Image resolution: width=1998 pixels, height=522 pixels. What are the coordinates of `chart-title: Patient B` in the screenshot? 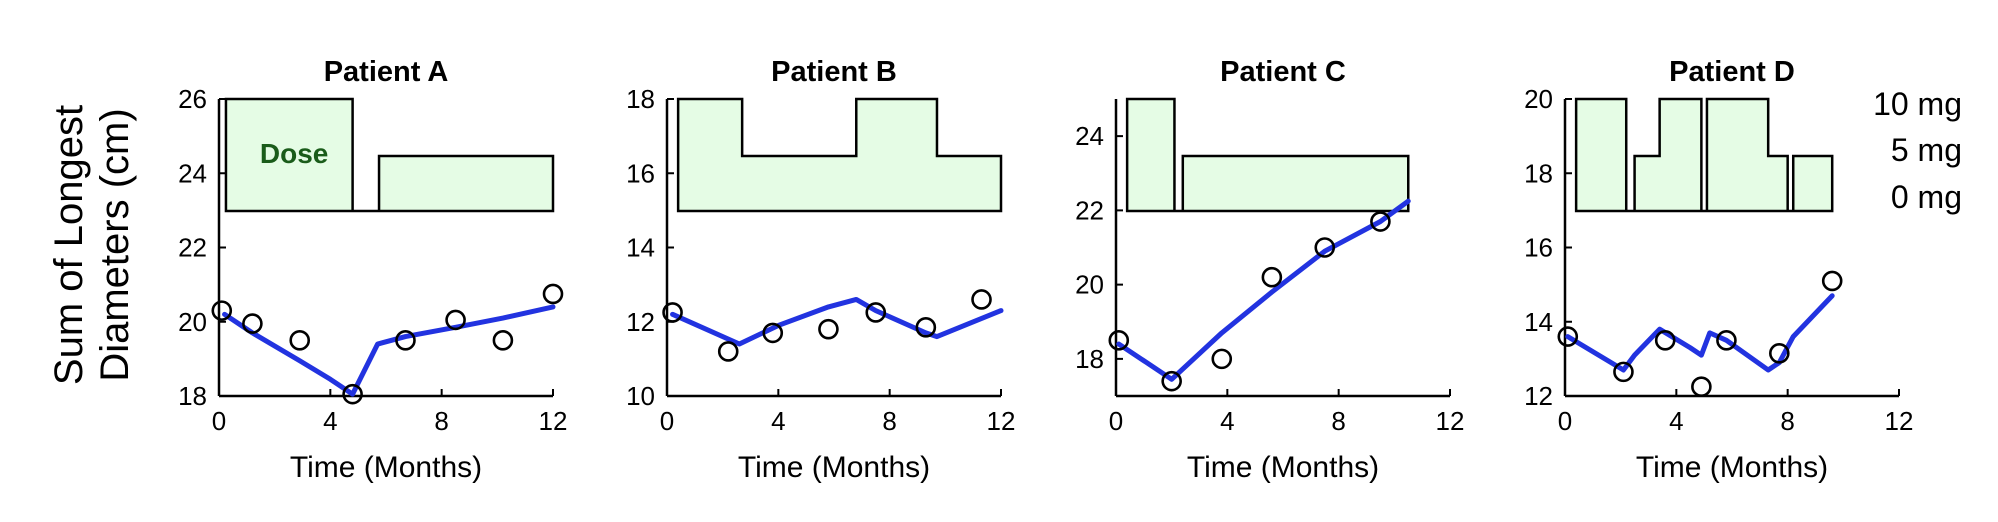 It's located at (834, 72).